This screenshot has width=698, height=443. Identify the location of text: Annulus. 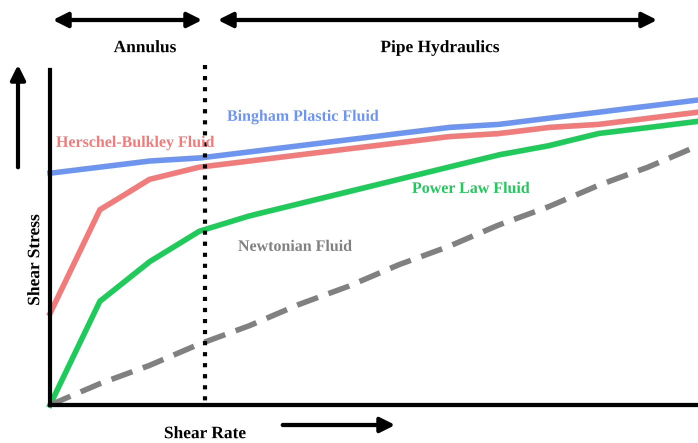
(145, 46).